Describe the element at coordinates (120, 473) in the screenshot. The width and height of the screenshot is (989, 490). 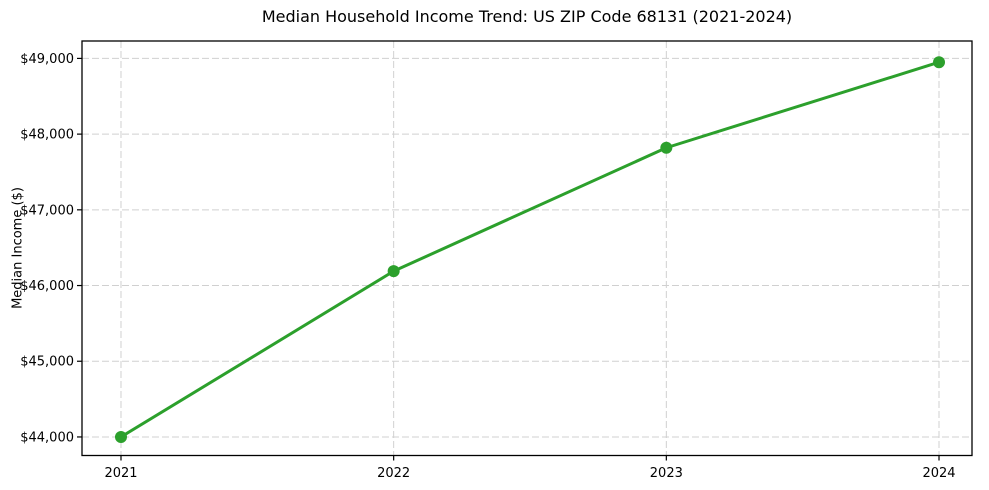
I see `x-tick-label: 2021` at that location.